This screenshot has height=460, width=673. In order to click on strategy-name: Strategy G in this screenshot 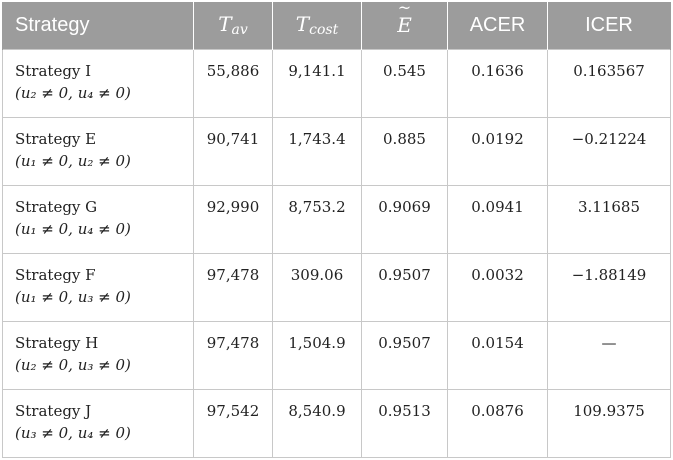, I will do `click(56, 206)`.